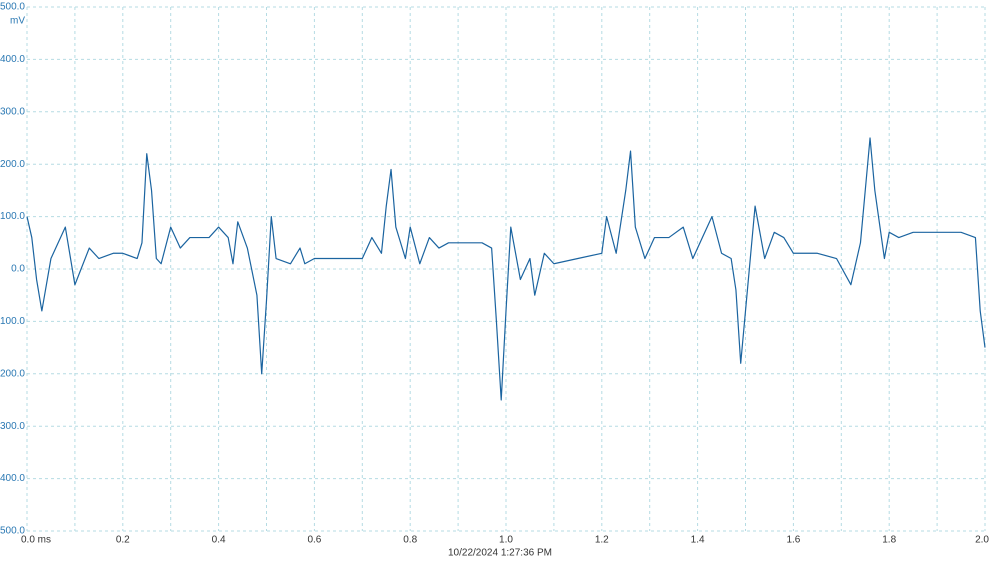 The height and width of the screenshot is (562, 1000). I want to click on x-tick-label: 2.0, so click(982, 540).